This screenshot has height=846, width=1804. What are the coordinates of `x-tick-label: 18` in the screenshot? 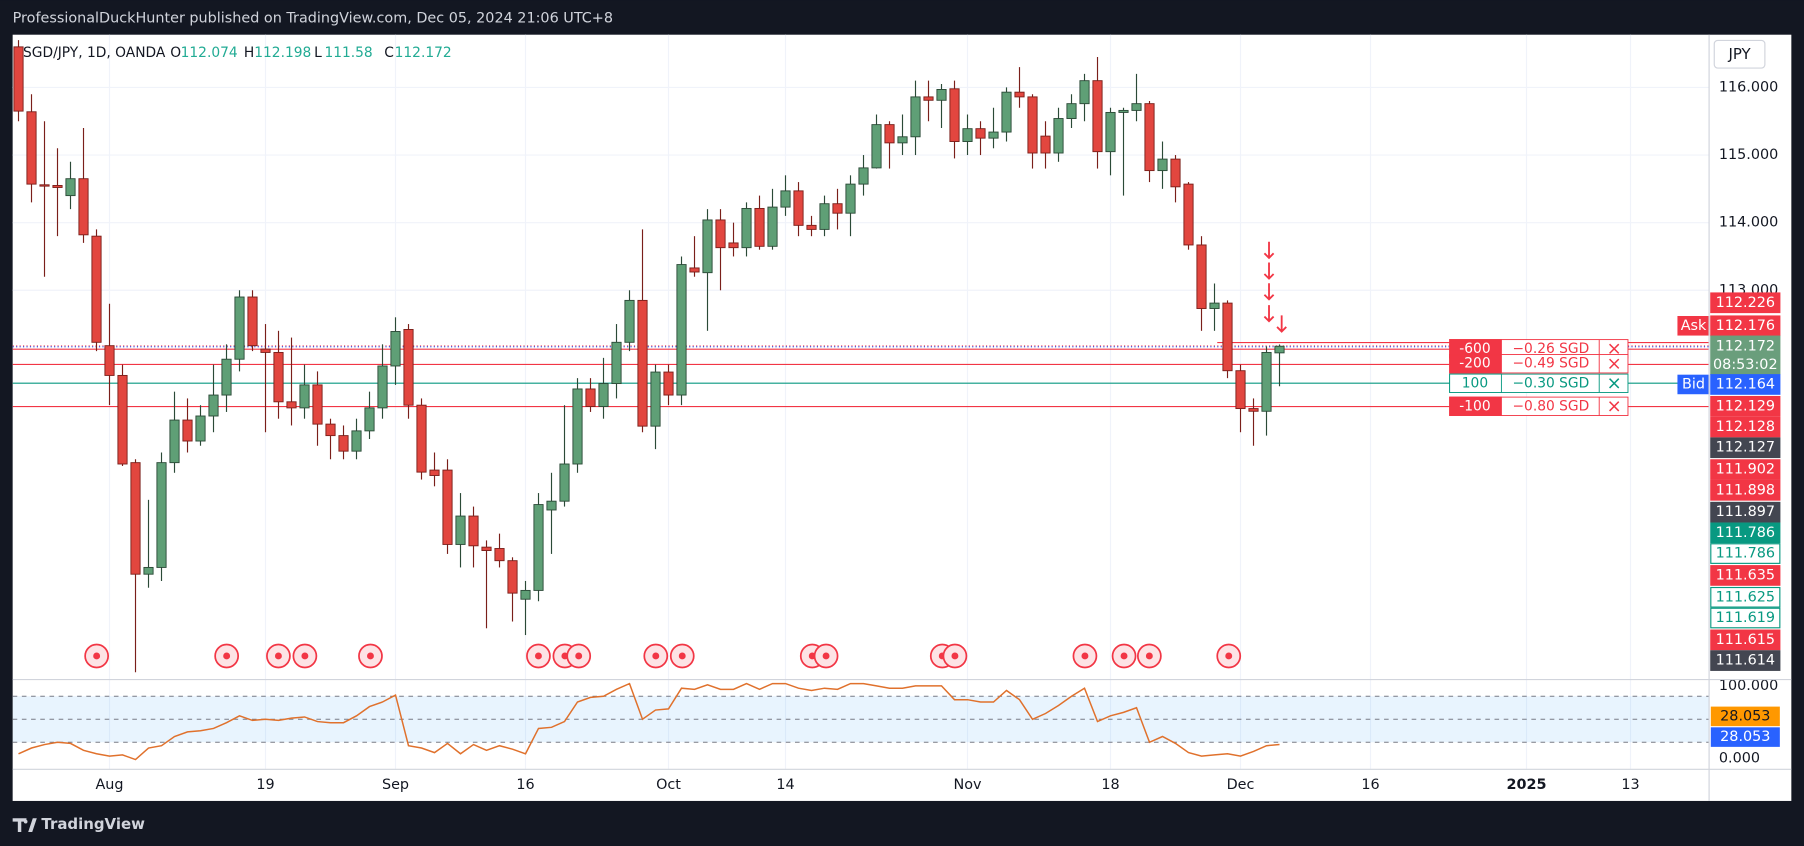 It's located at (1110, 785).